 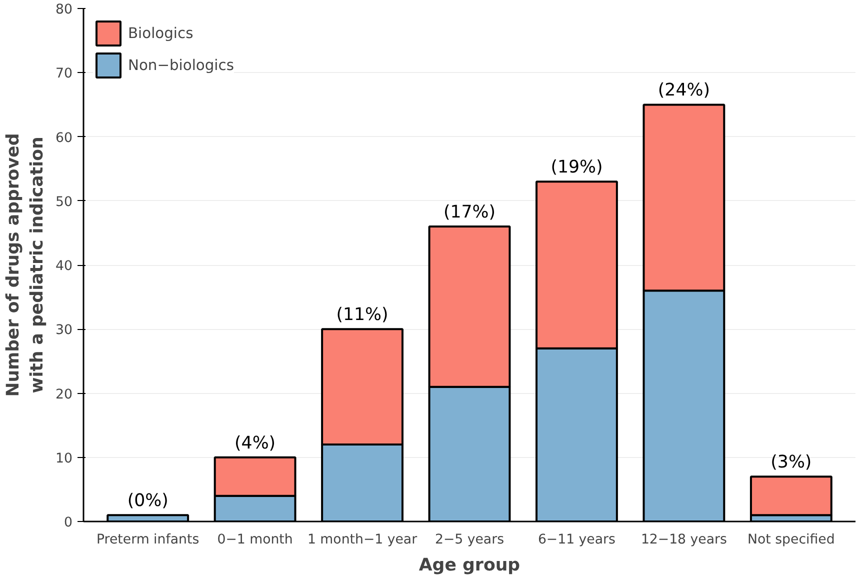 I want to click on x-tick-label: 6−11 years, so click(x=577, y=540).